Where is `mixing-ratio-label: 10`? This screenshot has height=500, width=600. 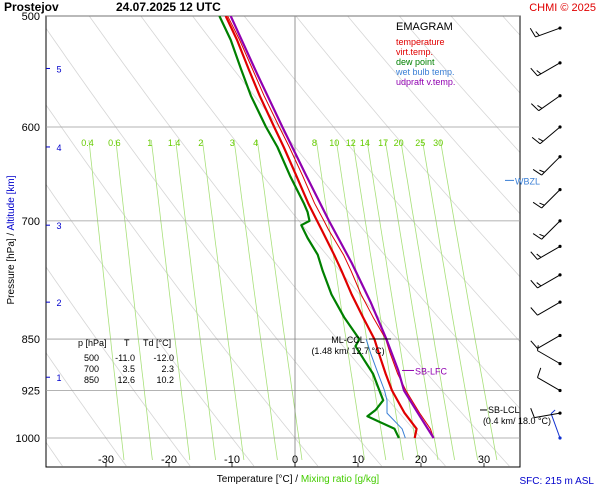
mixing-ratio-label: 10 is located at coordinates (334, 143).